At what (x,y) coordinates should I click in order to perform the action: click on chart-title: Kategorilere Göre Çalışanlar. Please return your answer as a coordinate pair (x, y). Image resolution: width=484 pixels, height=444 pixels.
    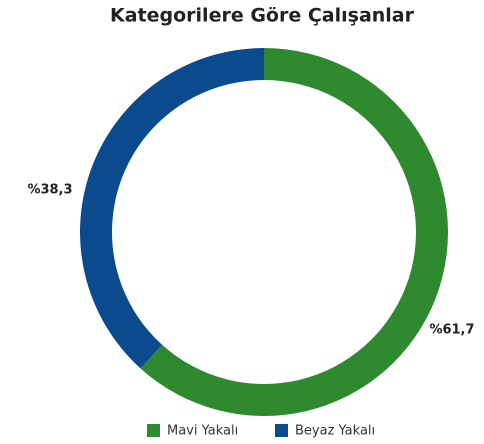
    Looking at the image, I should click on (262, 16).